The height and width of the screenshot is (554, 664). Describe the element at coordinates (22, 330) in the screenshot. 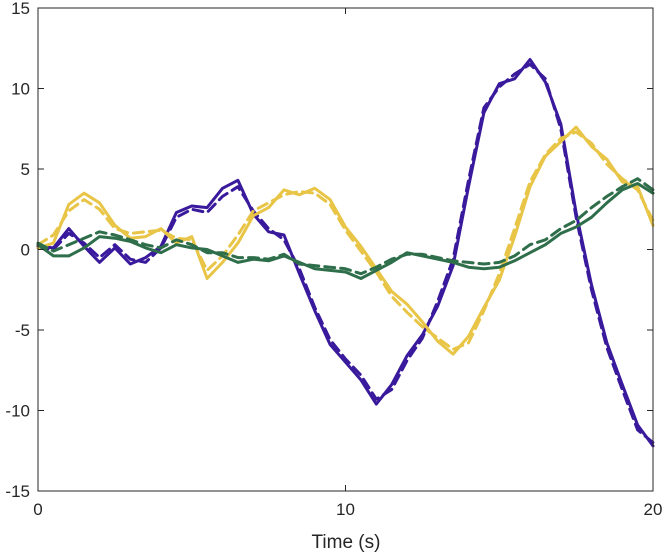

I see `y-tick-label: -5` at that location.